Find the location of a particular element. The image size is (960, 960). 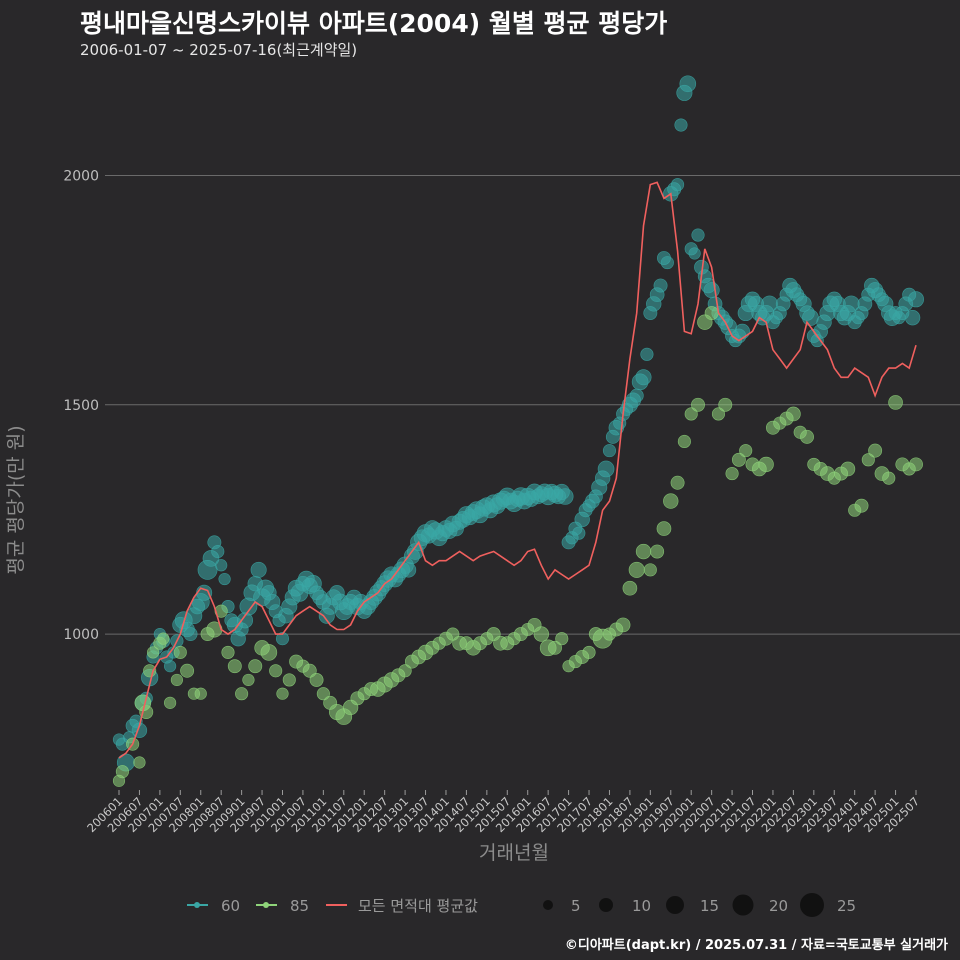

legend-size-label-10: 10 is located at coordinates (641, 906).